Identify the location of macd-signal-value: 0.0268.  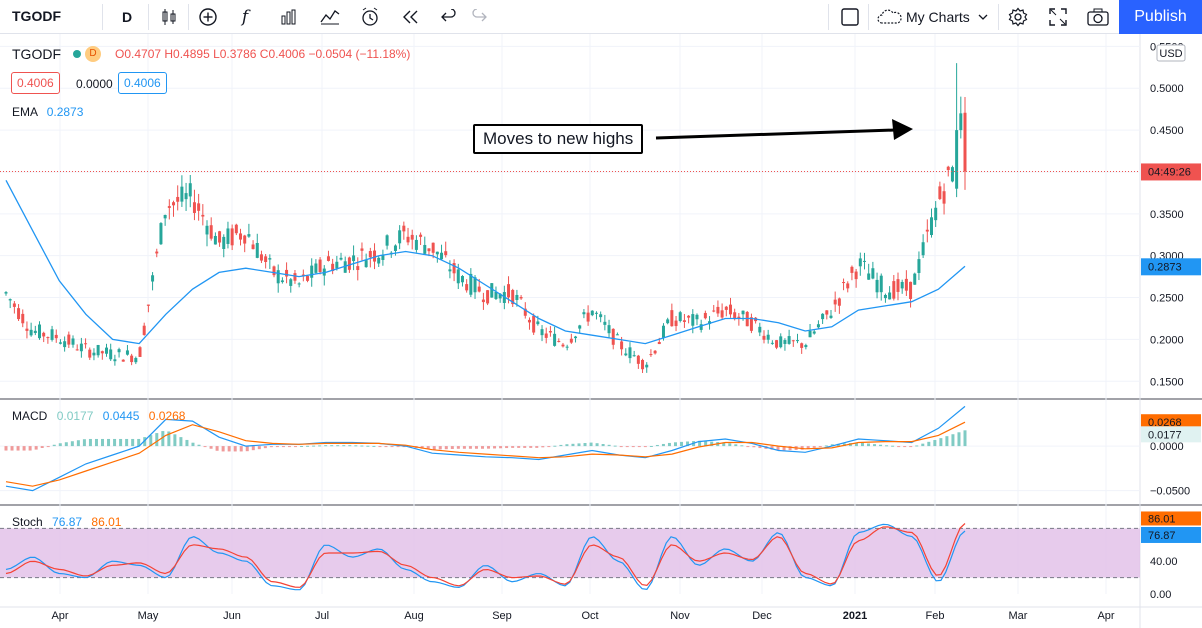
(167, 416).